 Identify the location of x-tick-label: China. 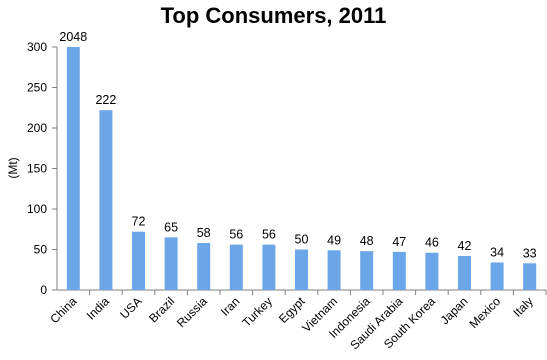
(63, 310).